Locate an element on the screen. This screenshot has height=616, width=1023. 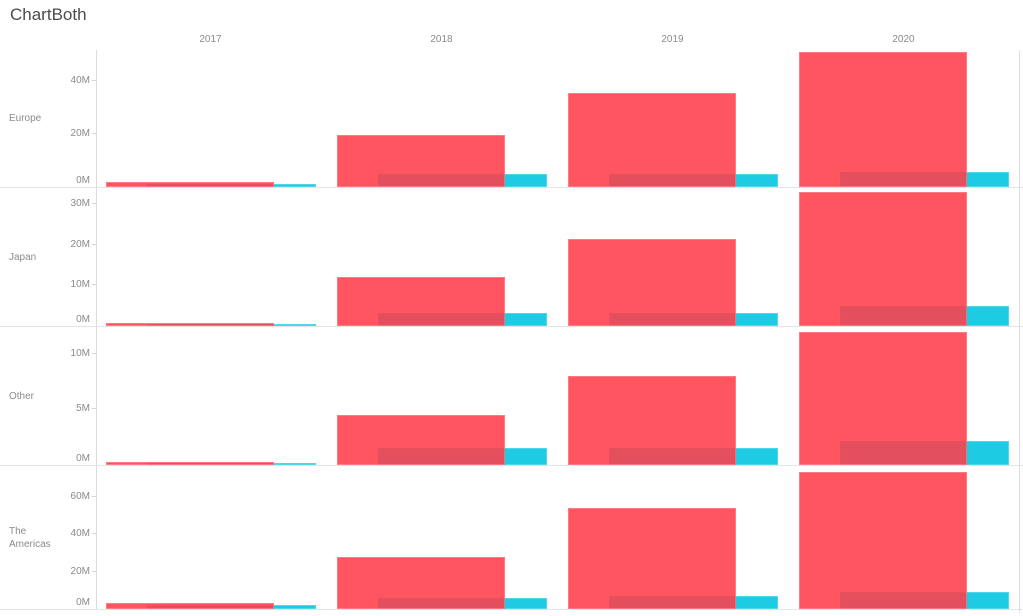
tick-label-europe-40m: 40M is located at coordinates (80, 80).